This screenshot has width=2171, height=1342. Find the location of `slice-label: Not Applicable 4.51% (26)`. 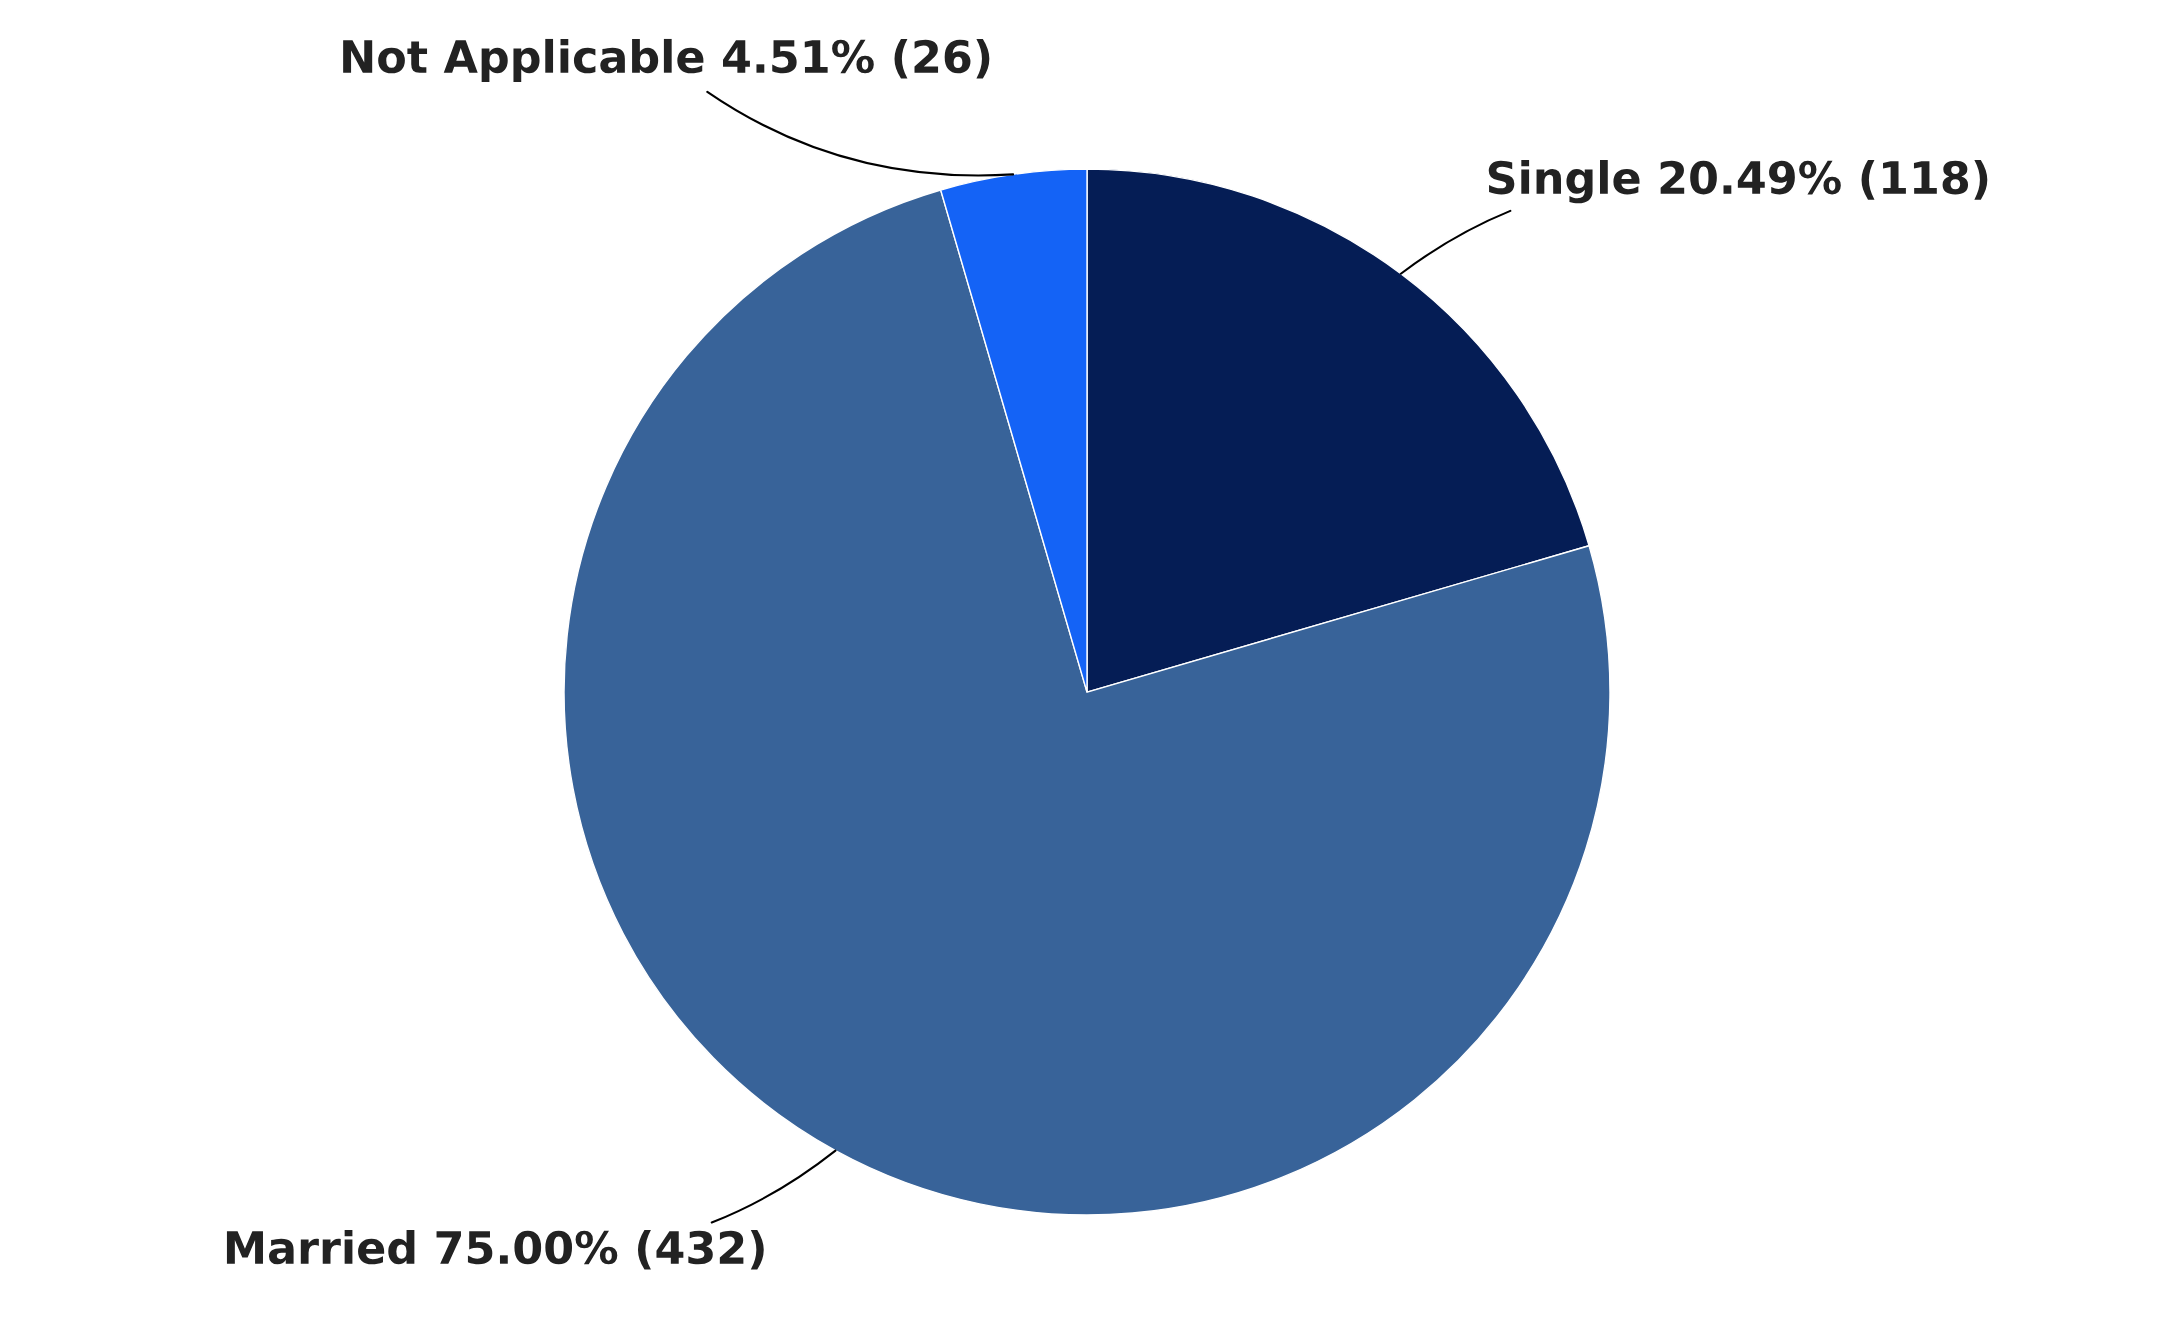

slice-label: Not Applicable 4.51% (26) is located at coordinates (666, 60).